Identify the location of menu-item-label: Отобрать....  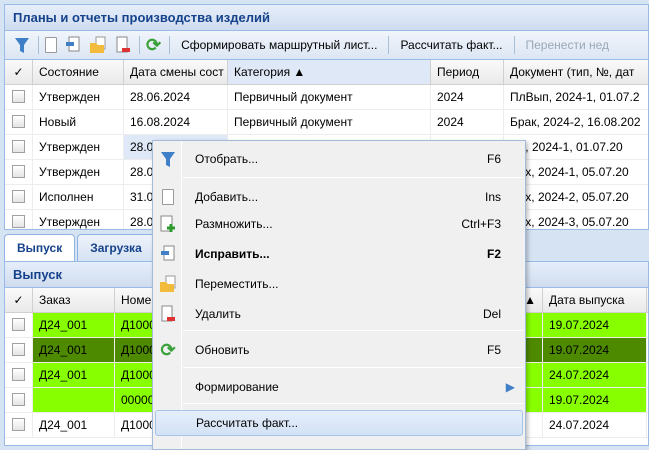
(227, 159).